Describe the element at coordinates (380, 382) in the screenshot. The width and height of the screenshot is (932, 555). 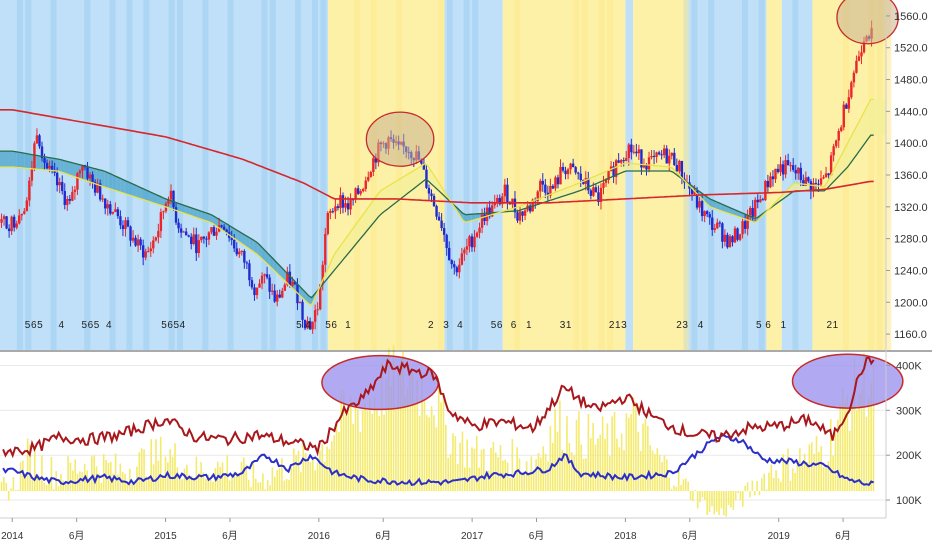
I see `highlight-ellipse` at that location.